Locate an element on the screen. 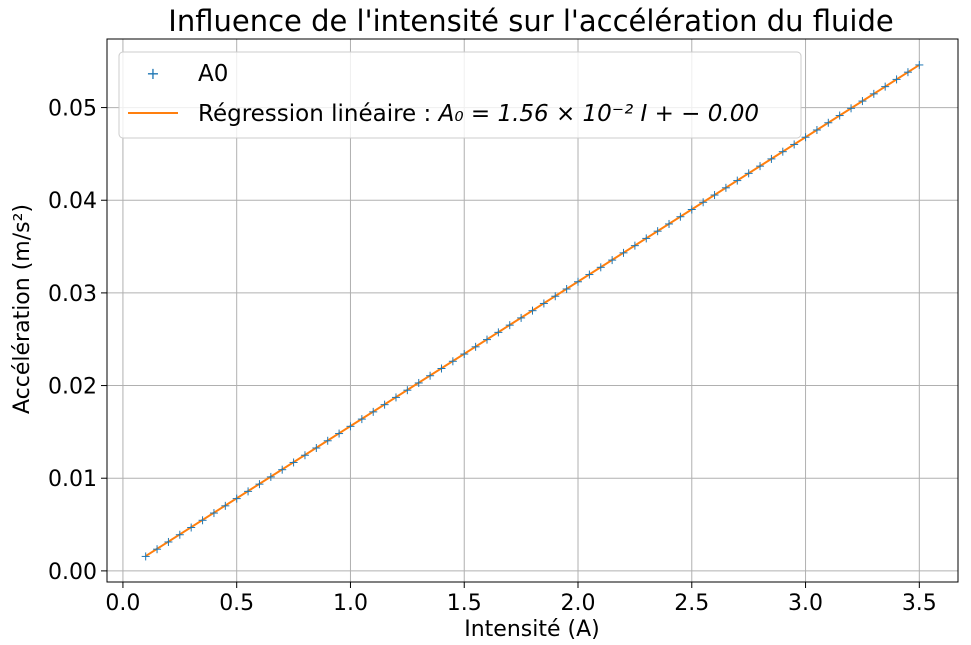 This screenshot has height=645, width=971. y-tick-label: 0.03 is located at coordinates (72, 294).